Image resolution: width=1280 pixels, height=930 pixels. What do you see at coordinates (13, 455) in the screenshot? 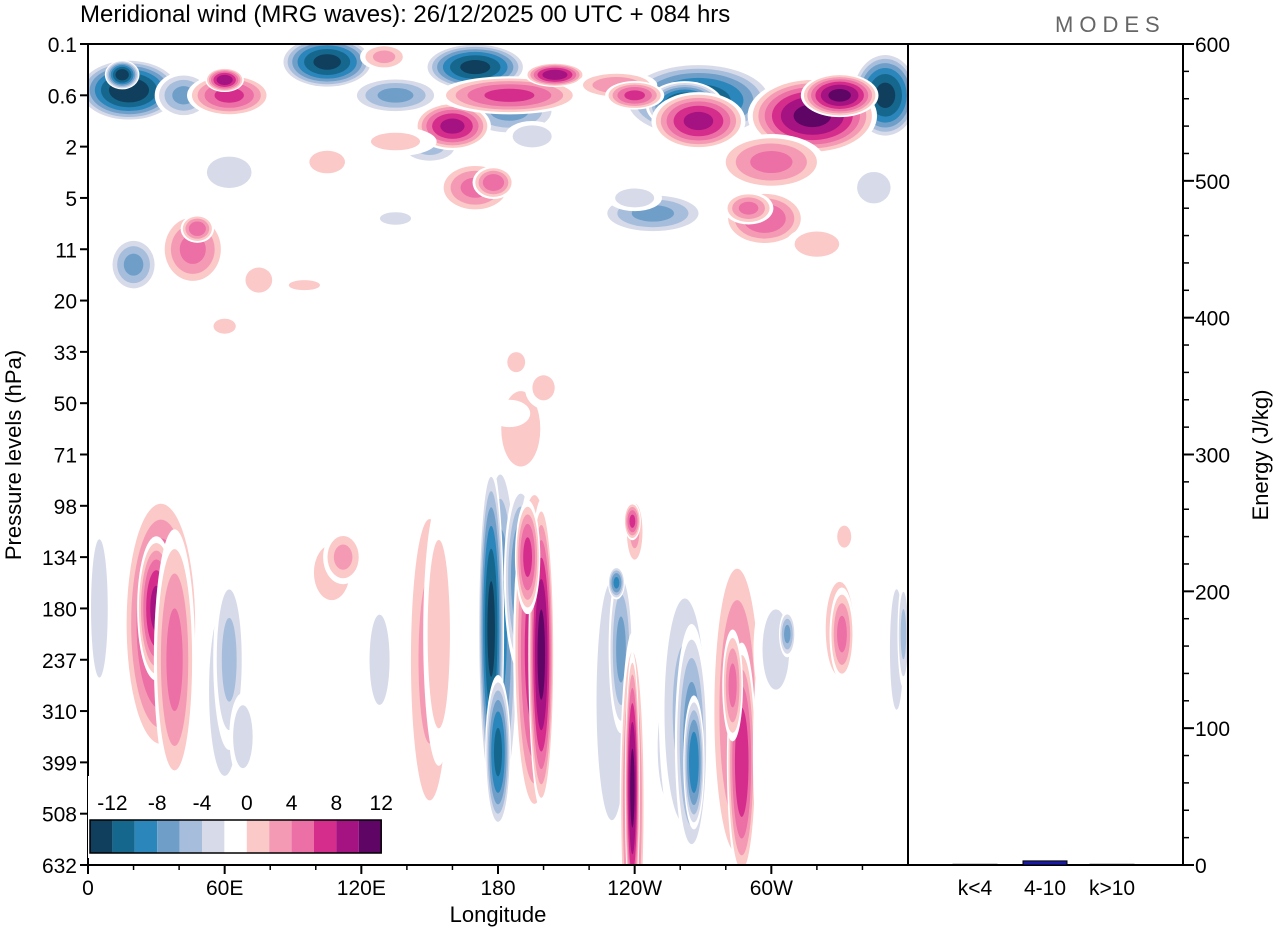
I see `y-axis-label: Pressure levels (hPa)` at bounding box center [13, 455].